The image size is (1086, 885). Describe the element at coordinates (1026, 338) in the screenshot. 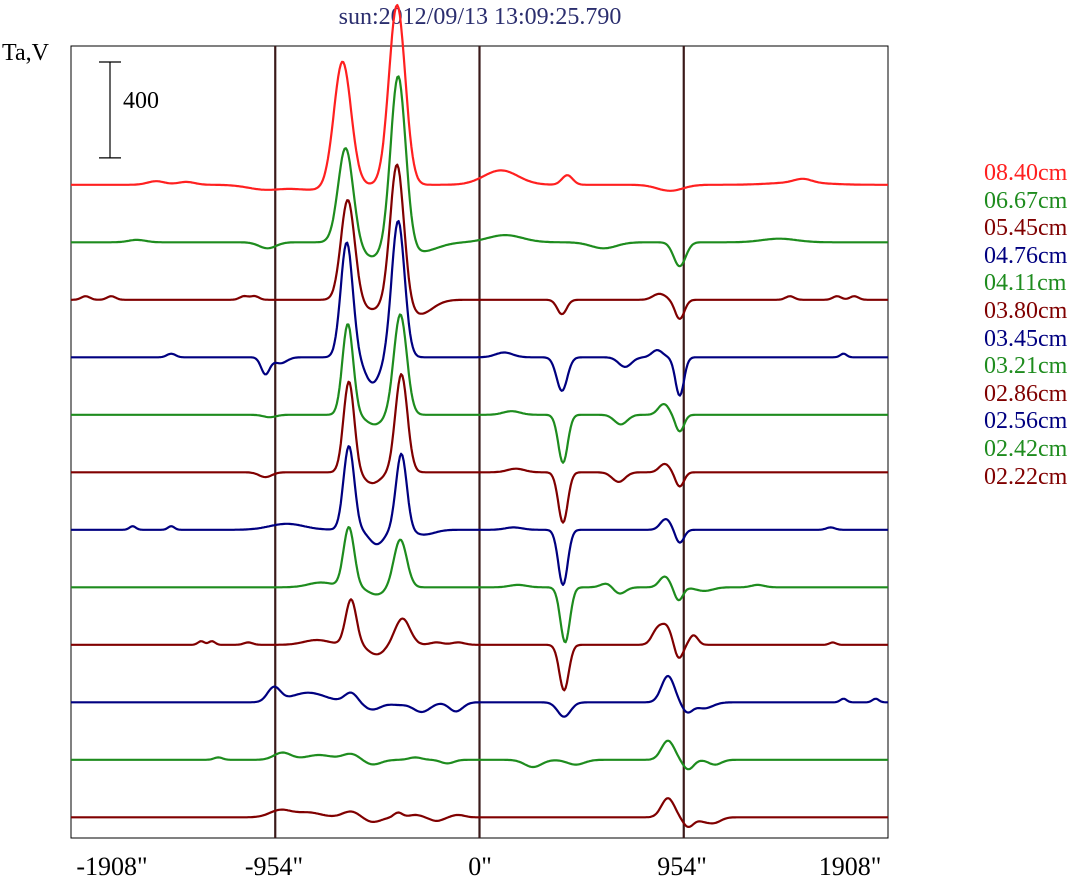

I see `legend-entry: 03.45cm` at that location.